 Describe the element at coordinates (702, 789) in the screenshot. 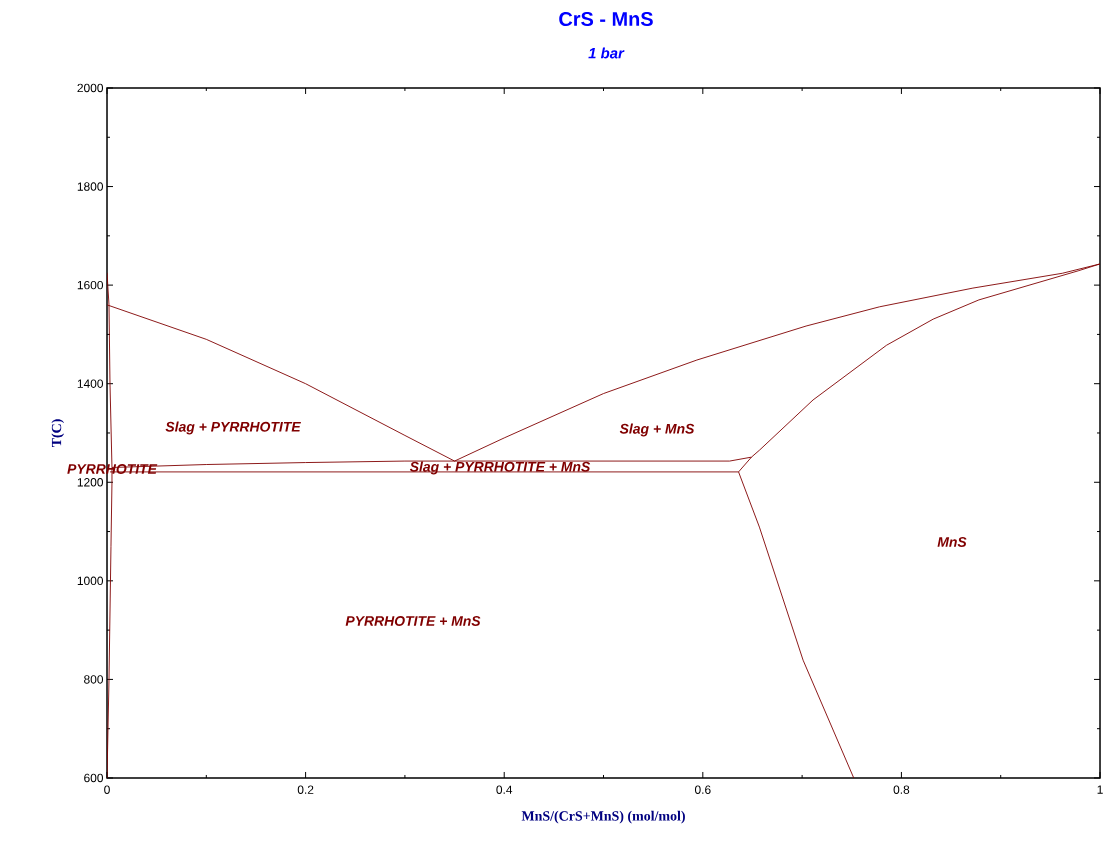

I see `x-tick-label: 0.6` at that location.